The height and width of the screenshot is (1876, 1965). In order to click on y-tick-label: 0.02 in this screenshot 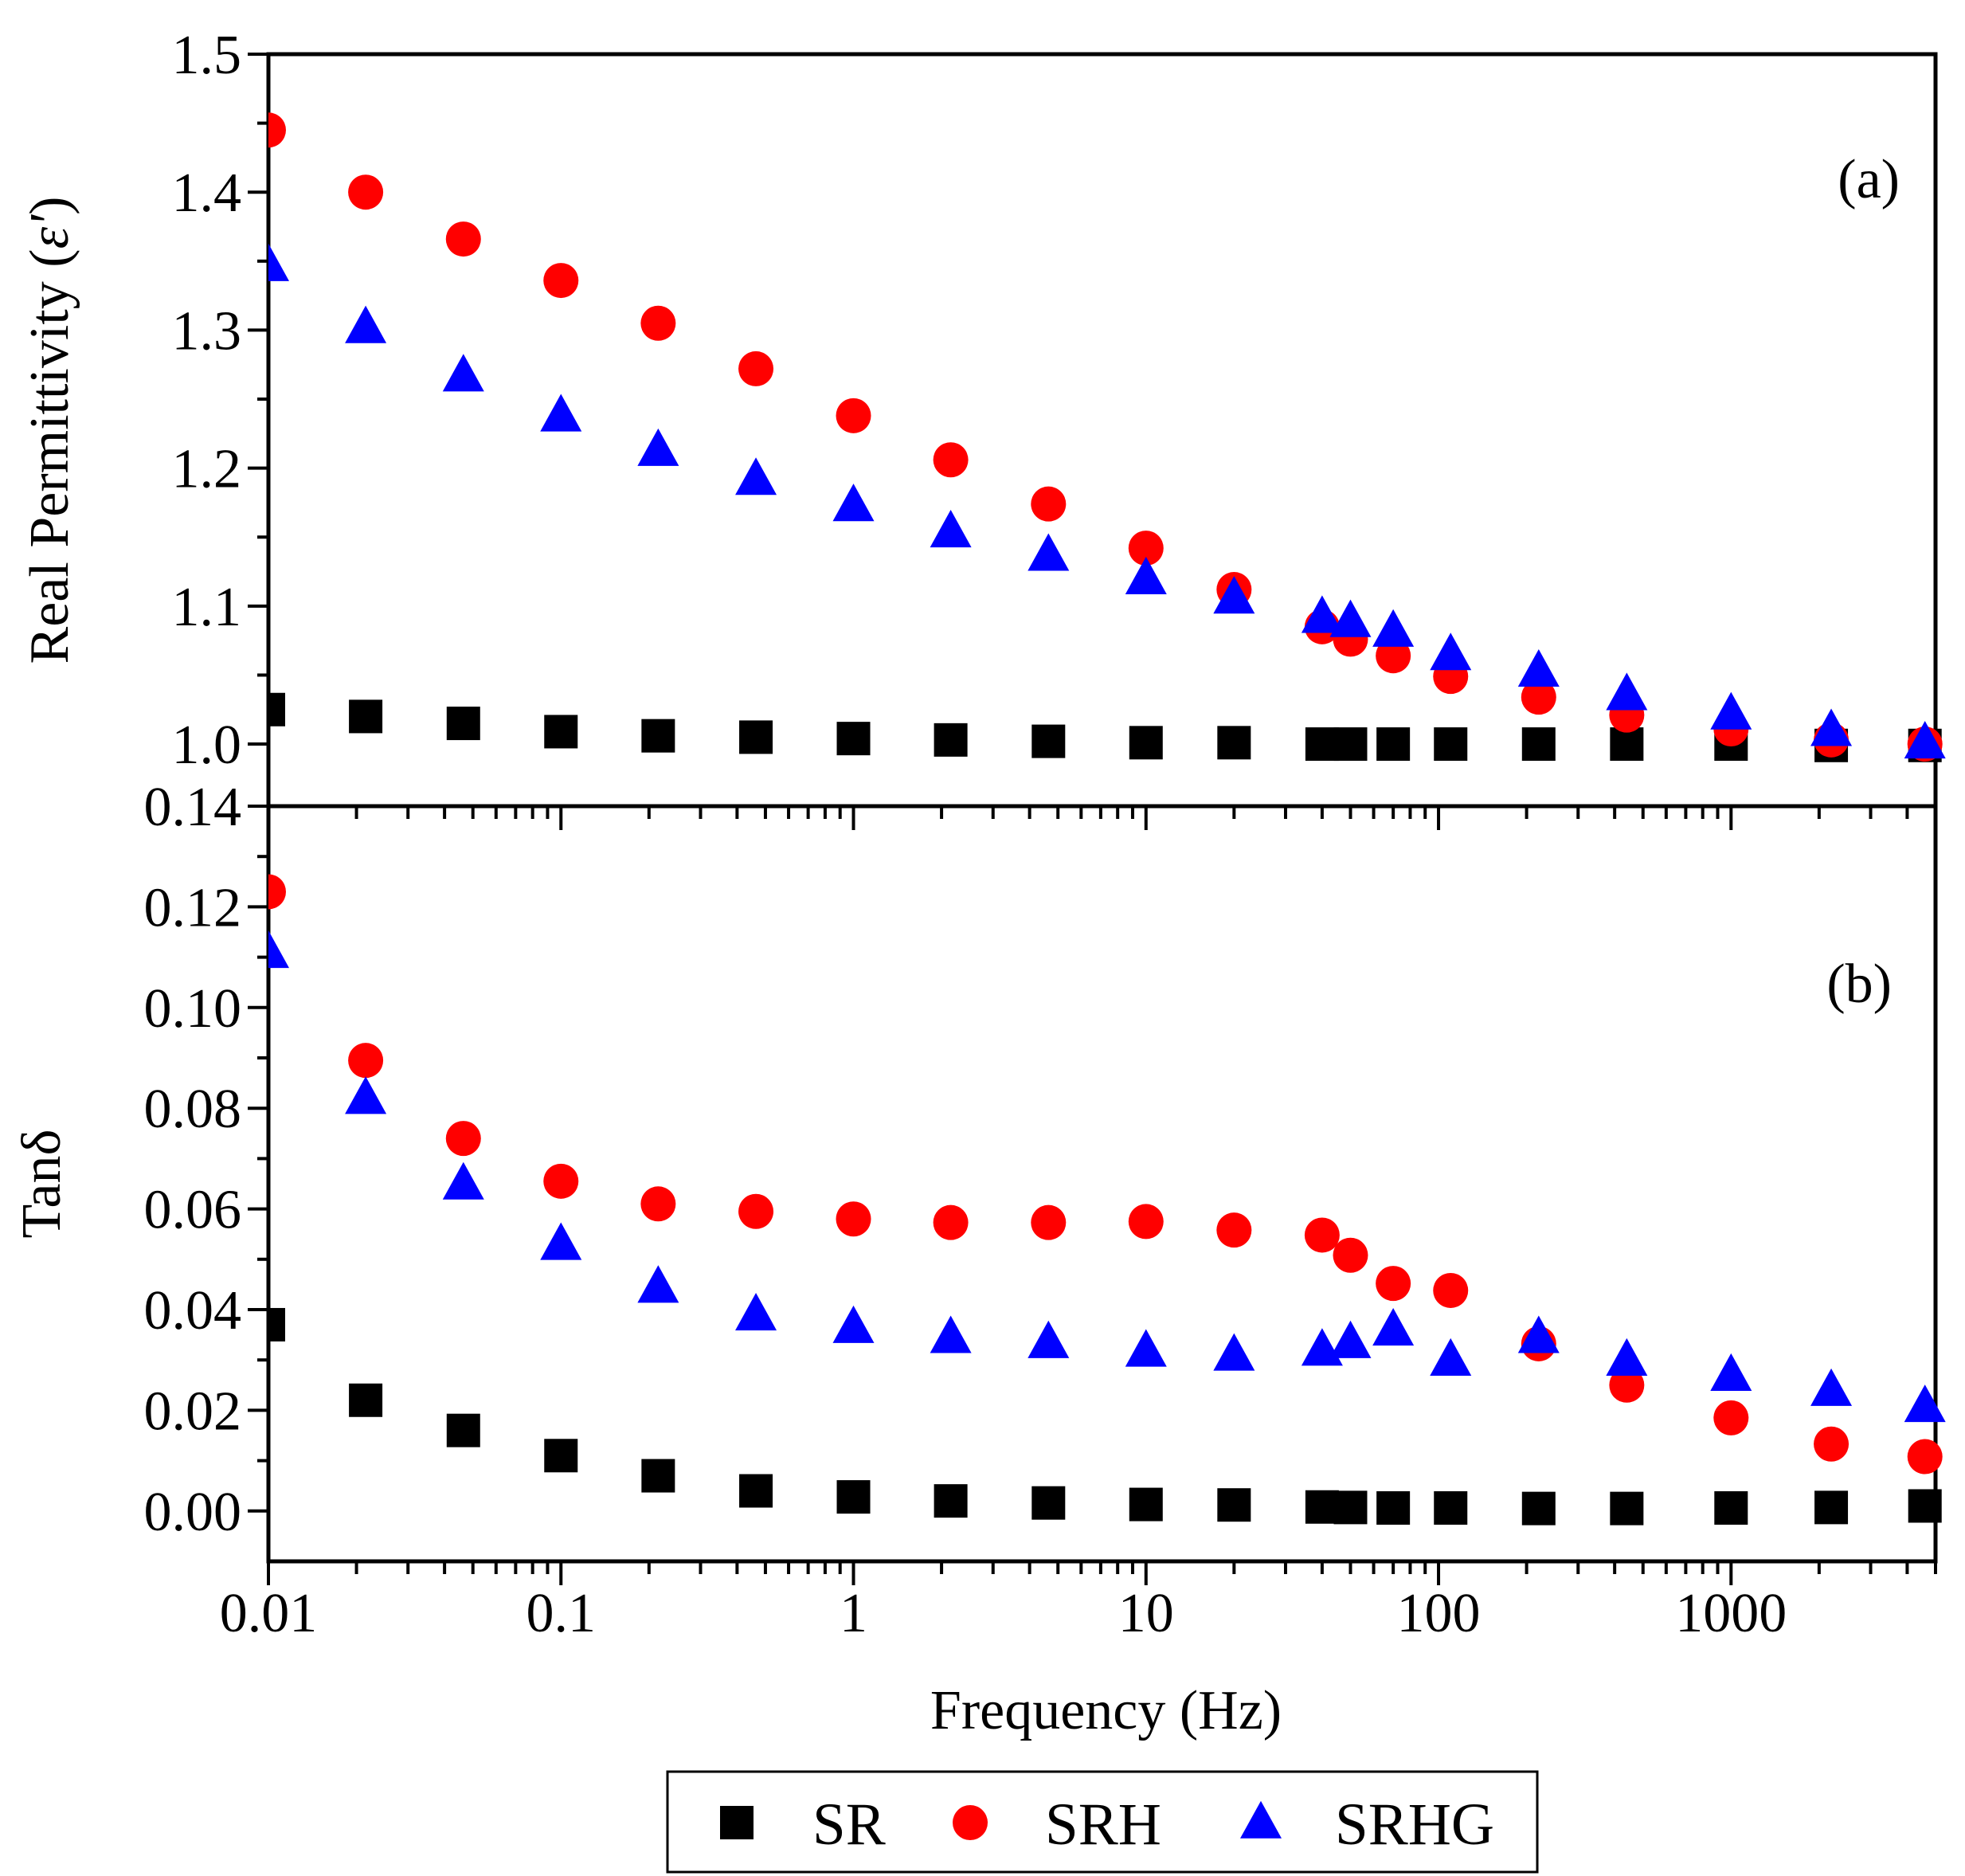, I will do `click(193, 1411)`.